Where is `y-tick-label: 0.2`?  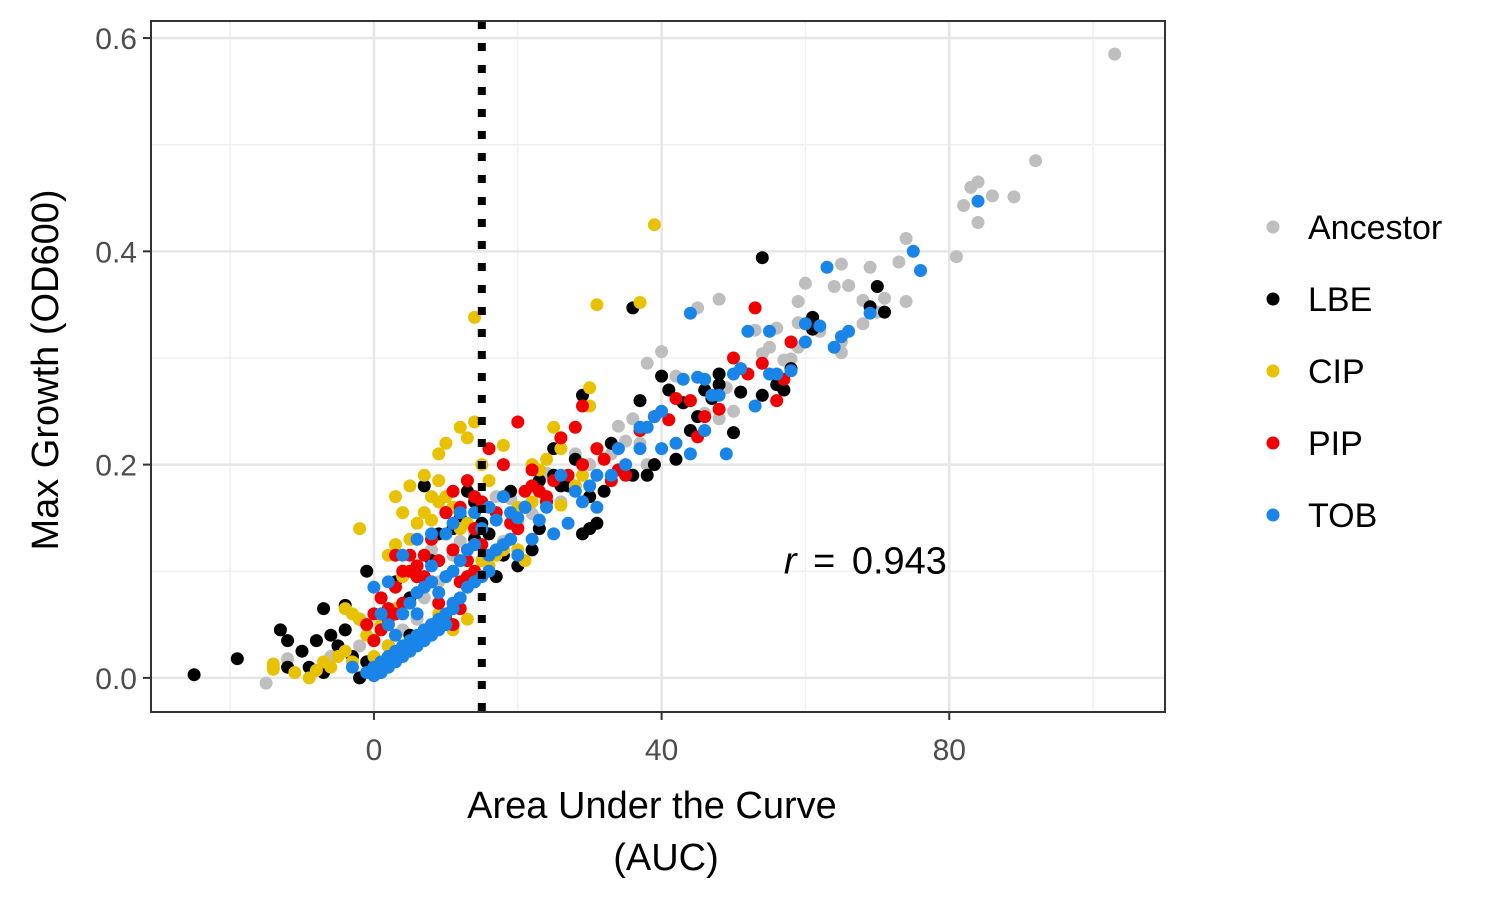 y-tick-label: 0.2 is located at coordinates (116, 466).